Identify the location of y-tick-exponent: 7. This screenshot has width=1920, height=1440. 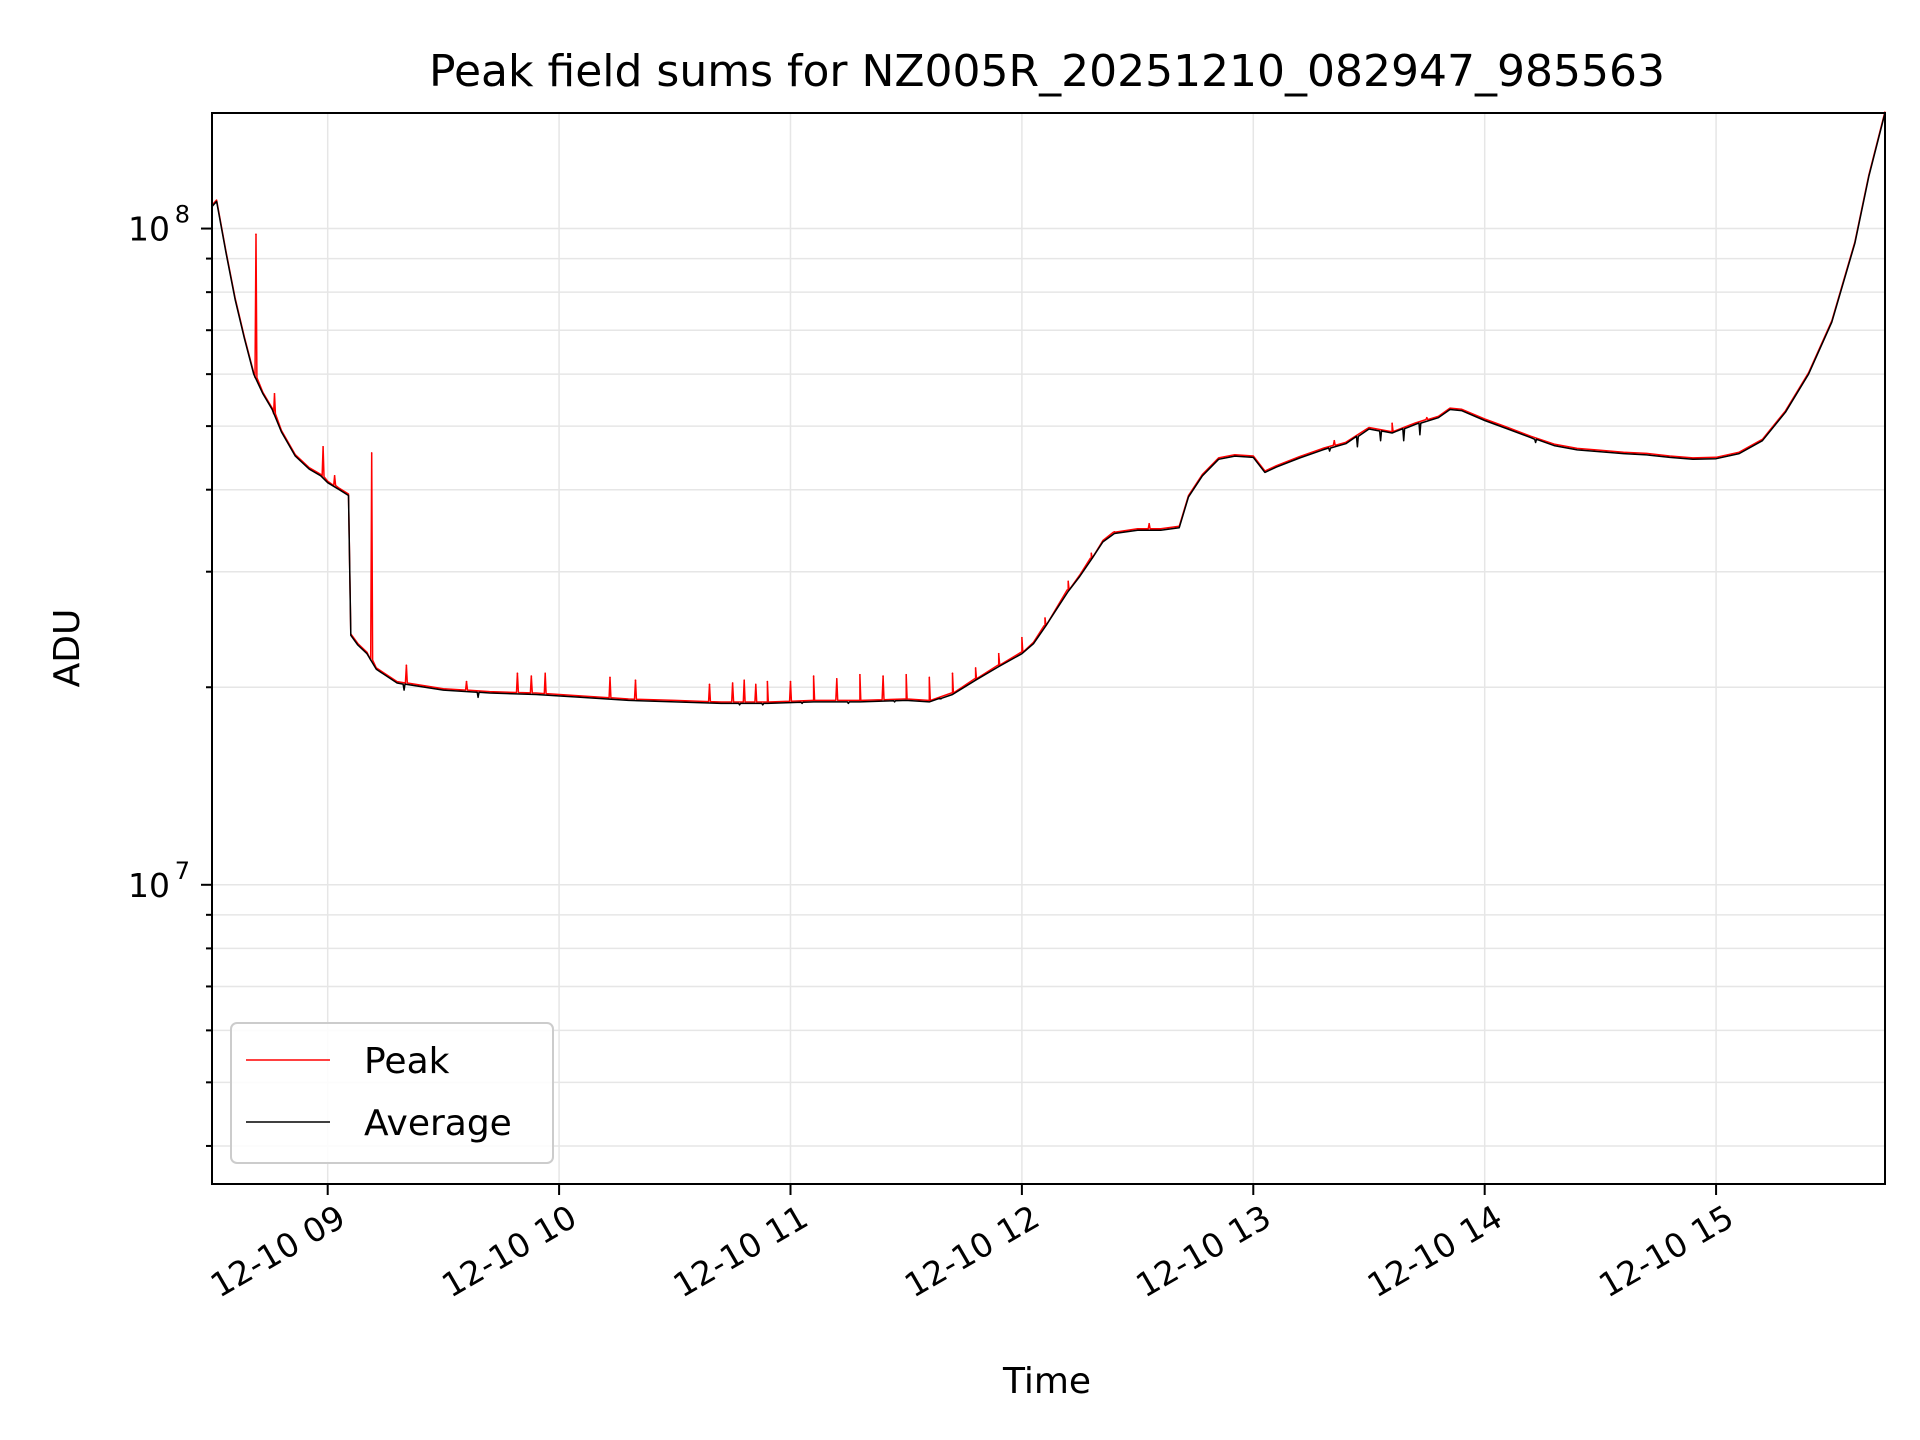
(182, 871).